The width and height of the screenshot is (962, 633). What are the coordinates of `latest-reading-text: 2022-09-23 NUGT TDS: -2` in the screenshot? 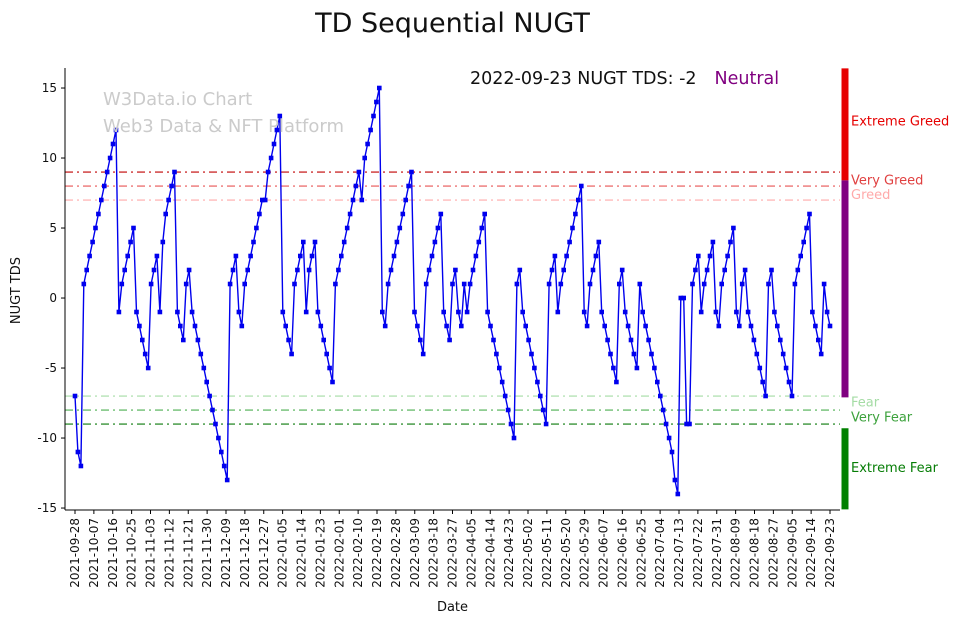 It's located at (583, 79).